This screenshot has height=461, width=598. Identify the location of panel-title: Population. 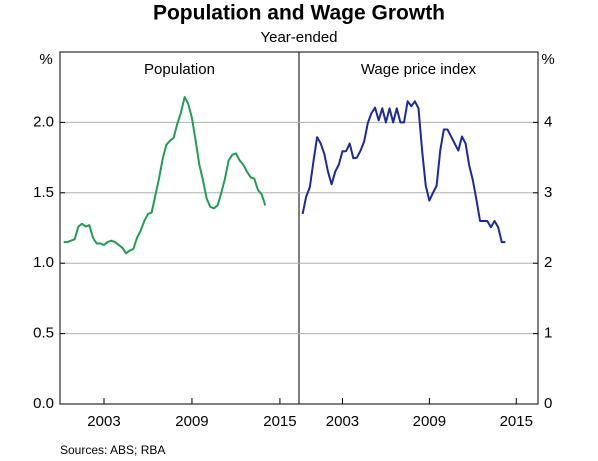
(179, 69).